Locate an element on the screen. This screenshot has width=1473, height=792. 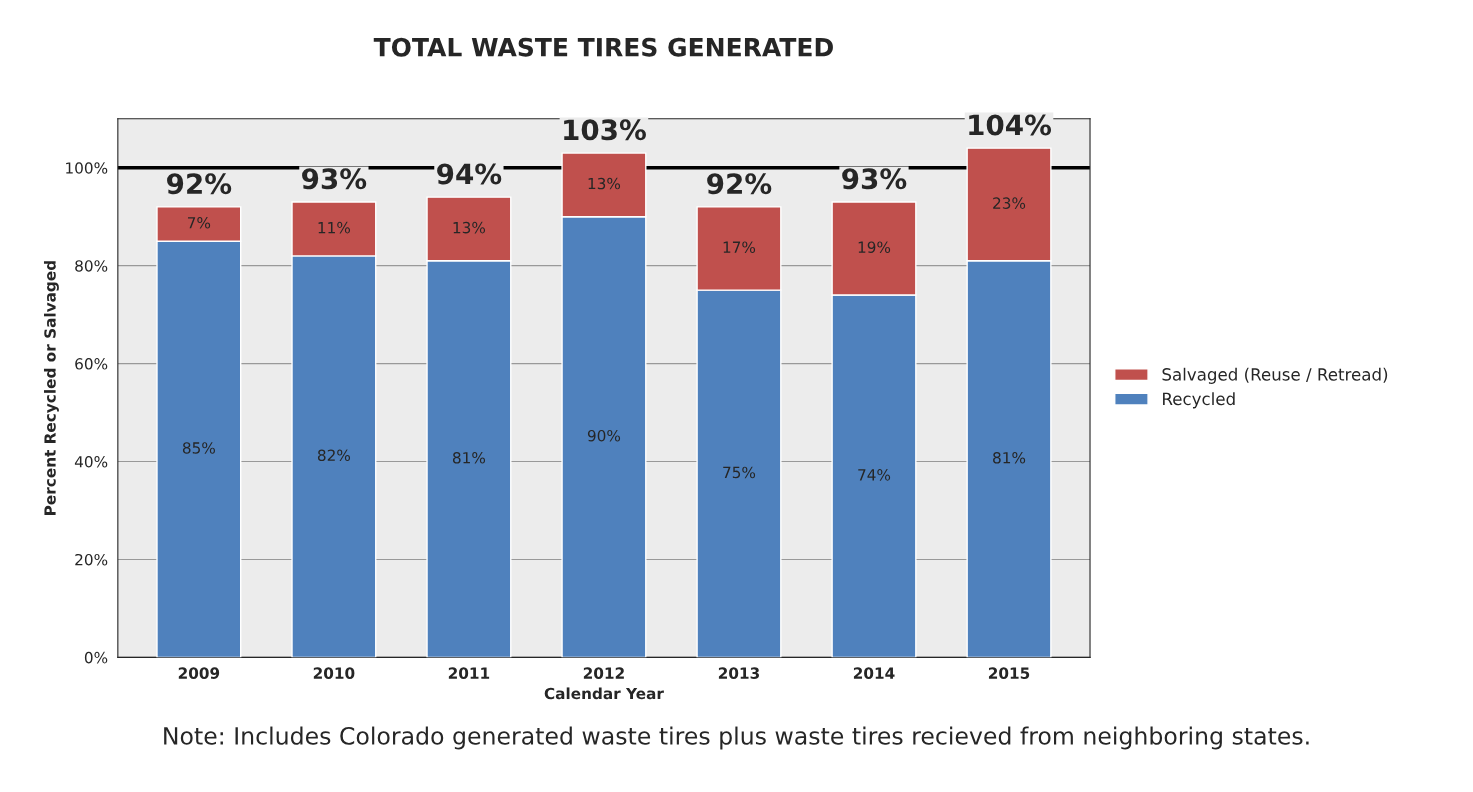
data-label: 7% is located at coordinates (199, 222).